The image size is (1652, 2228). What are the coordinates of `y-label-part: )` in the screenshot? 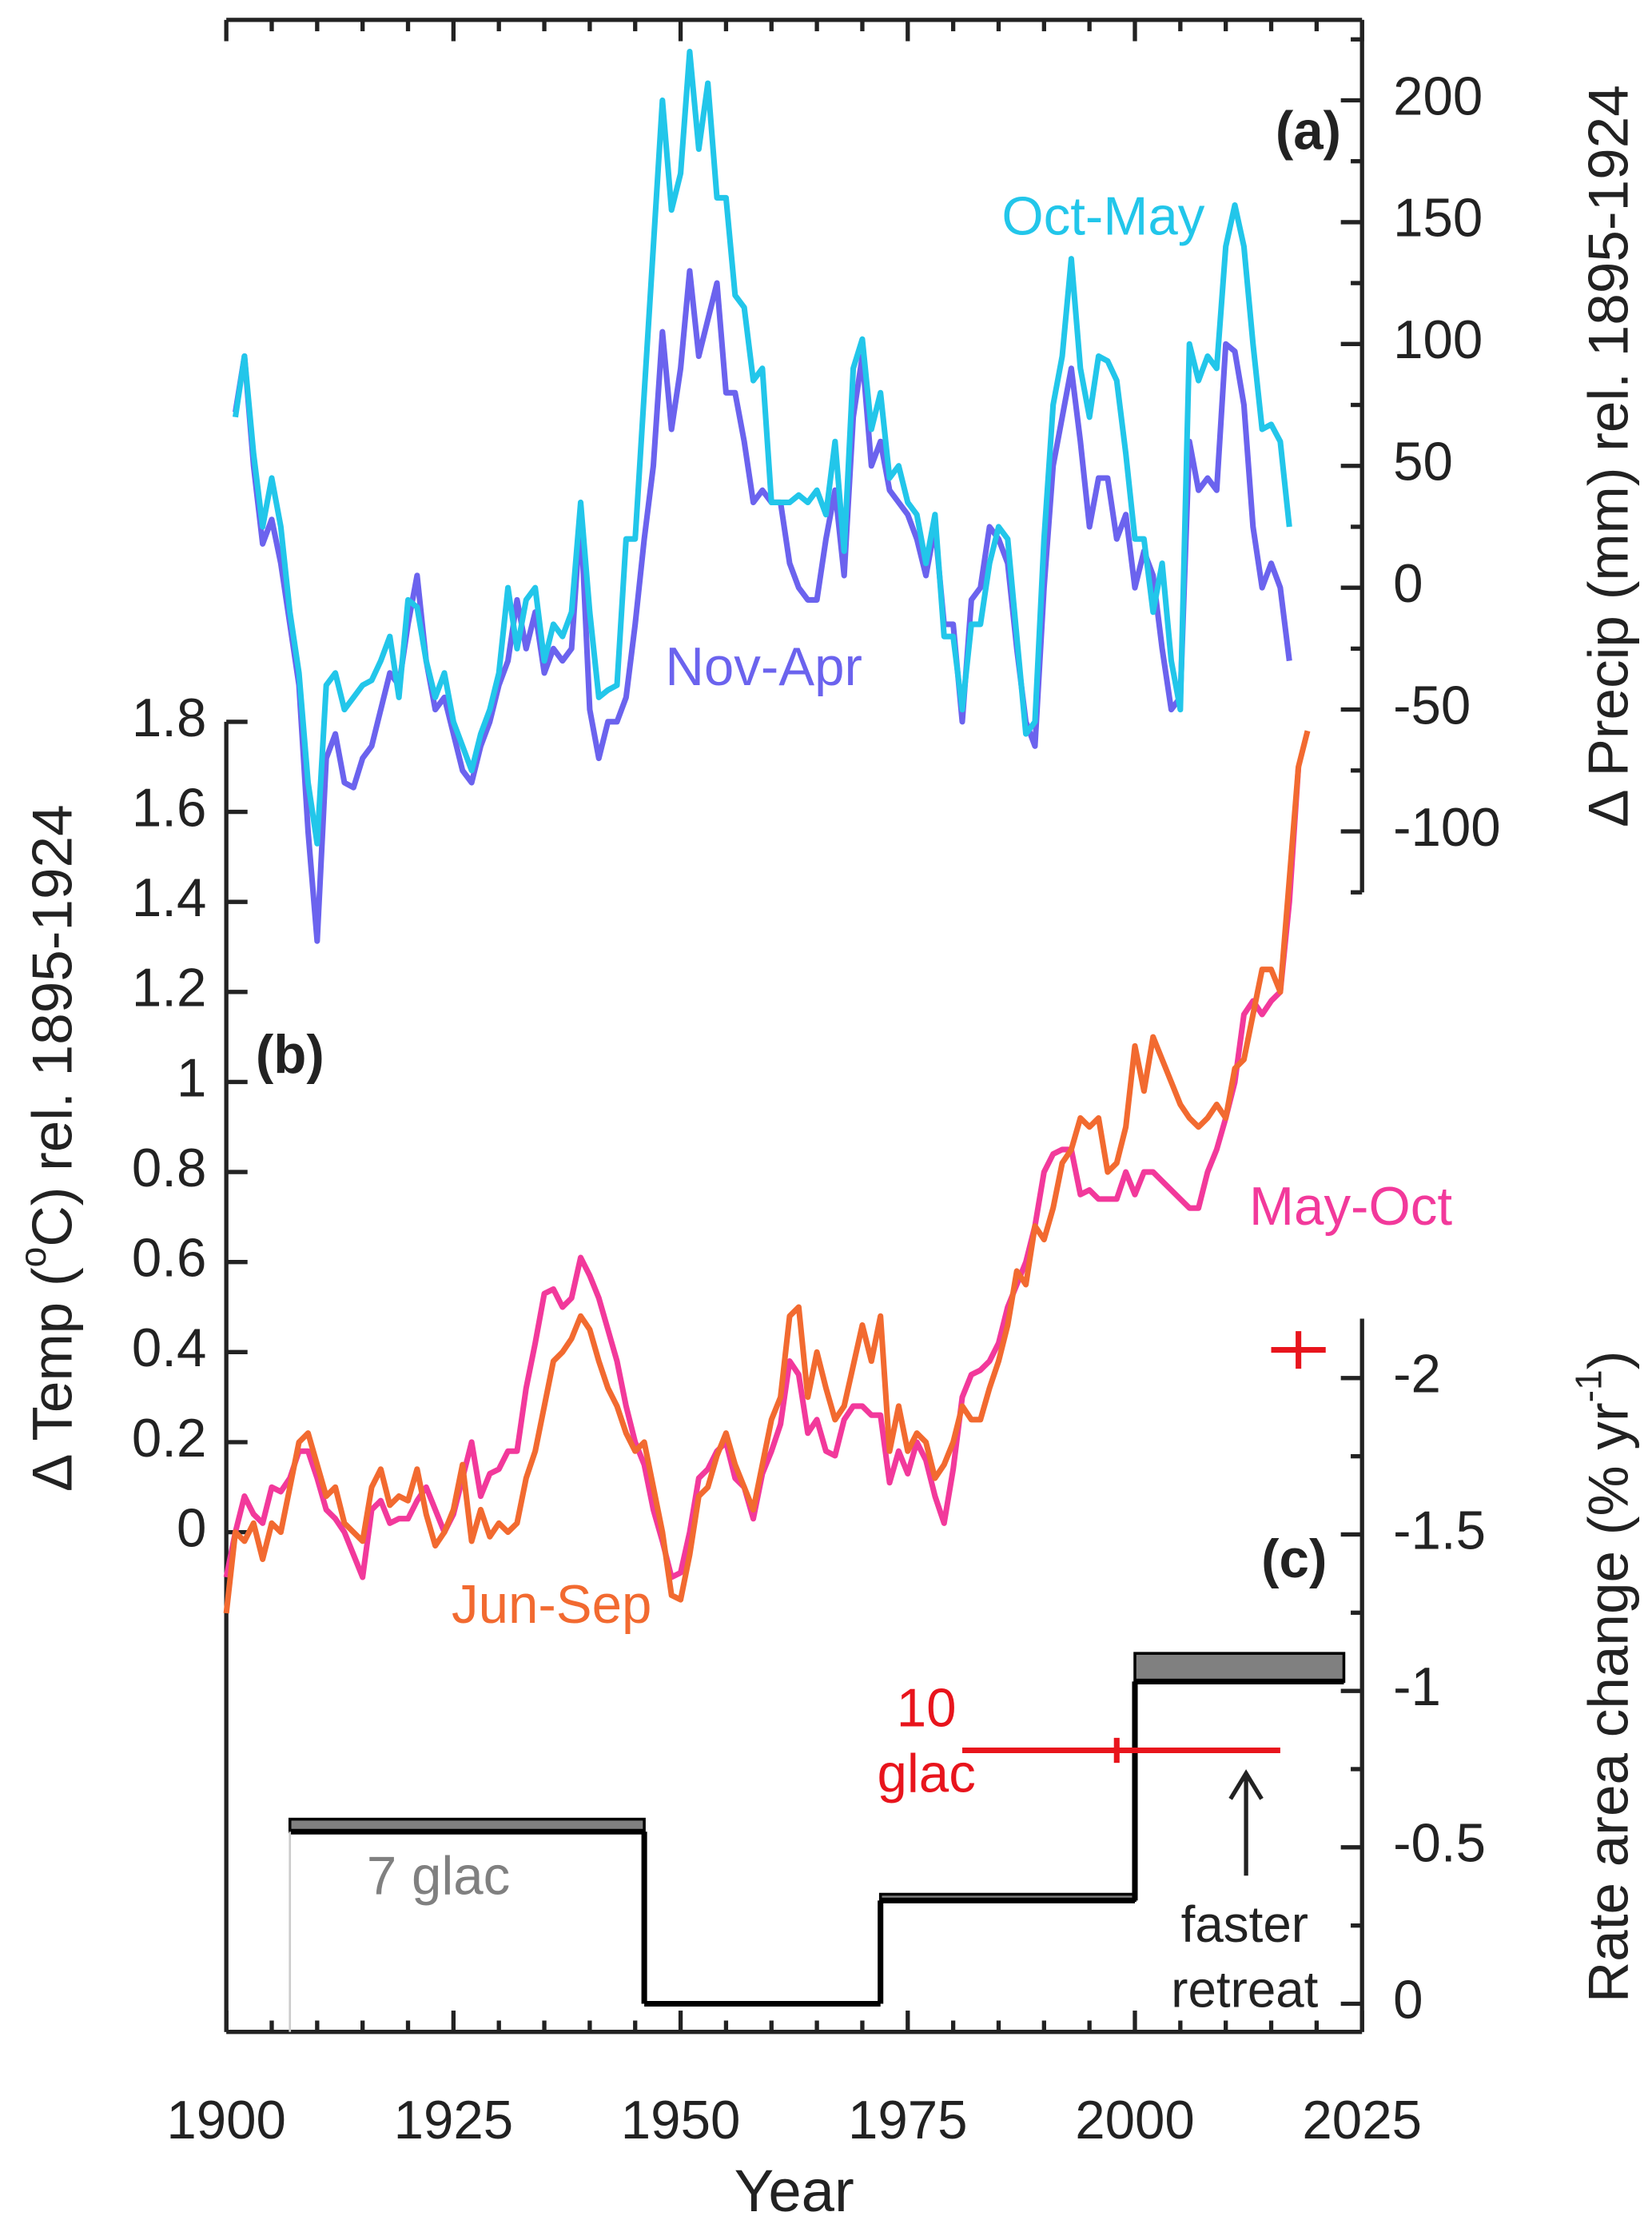 It's located at (1608, 1360).